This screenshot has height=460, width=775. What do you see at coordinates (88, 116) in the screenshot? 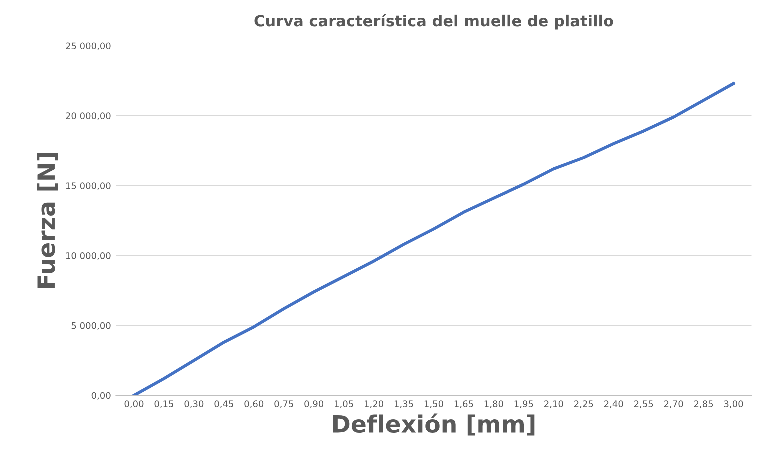
I see `y-tick-label: 20 000,00` at bounding box center [88, 116].